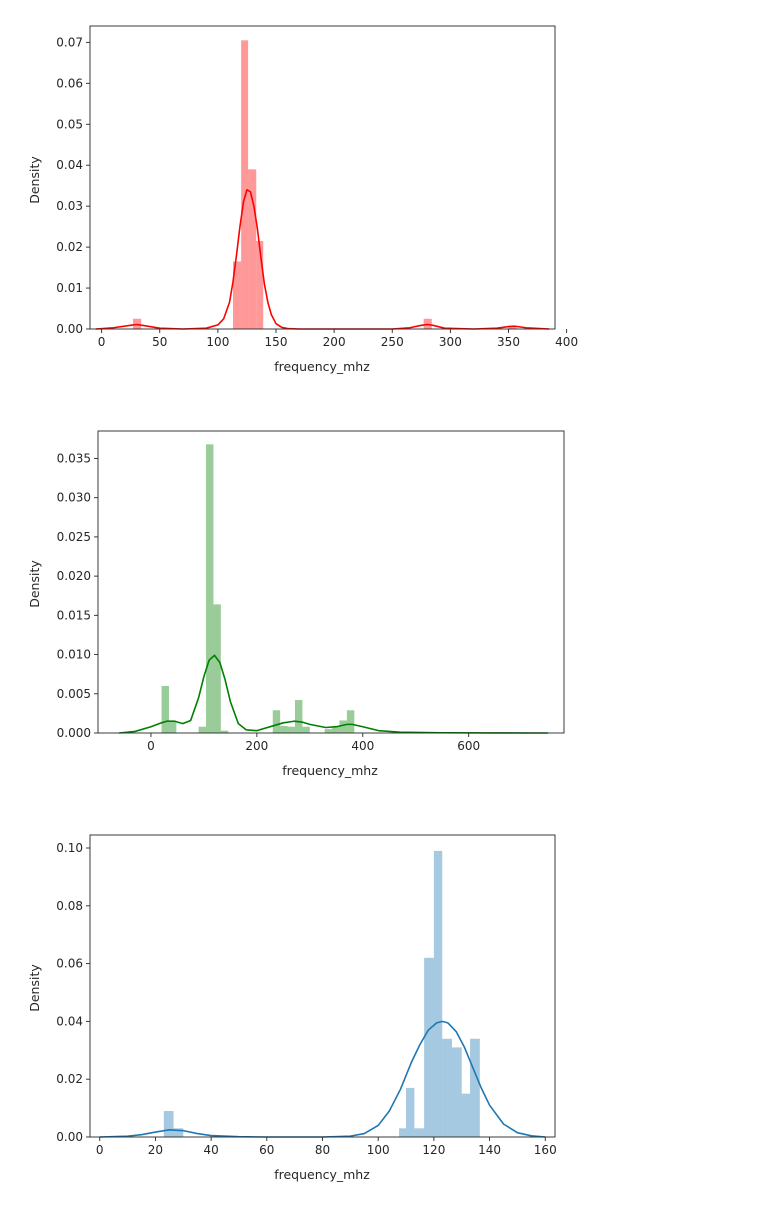 This screenshot has width=774, height=1210. I want to click on y-tick-label: 0.05, so click(69, 124).